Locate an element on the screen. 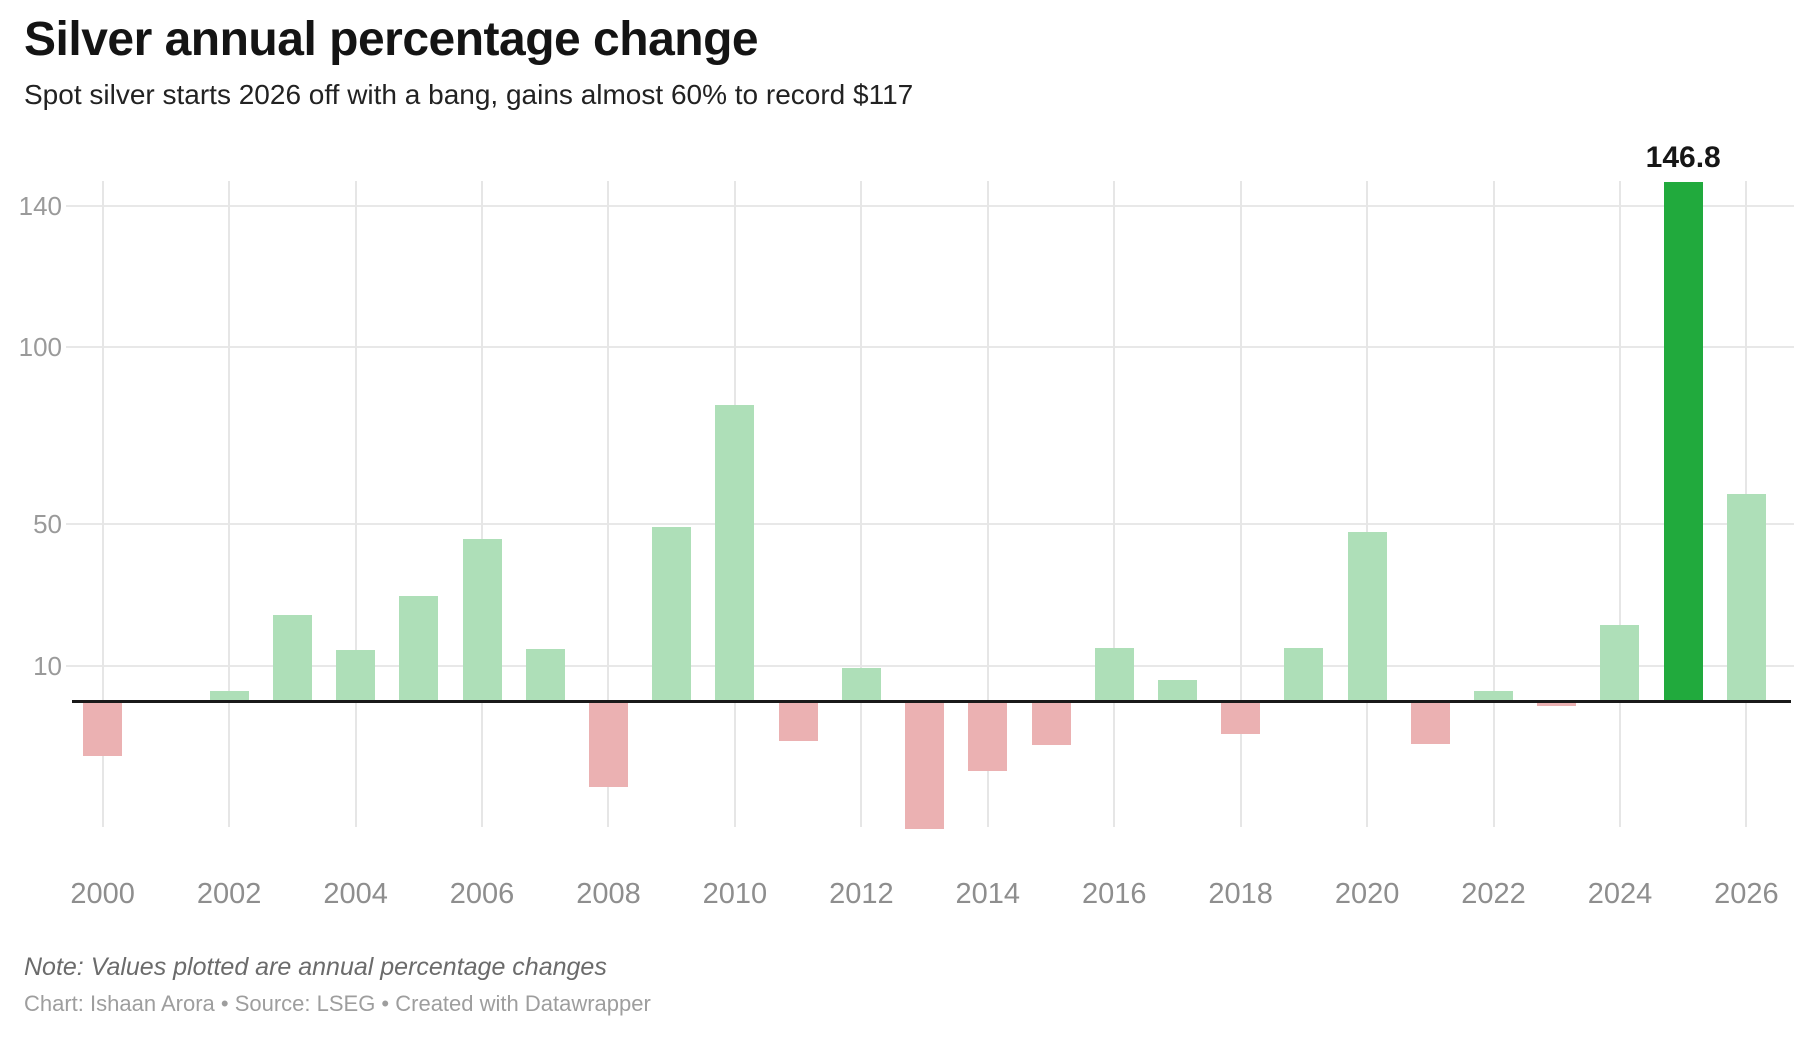 This screenshot has height=1038, width=1800. x-gridline-2008 is located at coordinates (608, 504).